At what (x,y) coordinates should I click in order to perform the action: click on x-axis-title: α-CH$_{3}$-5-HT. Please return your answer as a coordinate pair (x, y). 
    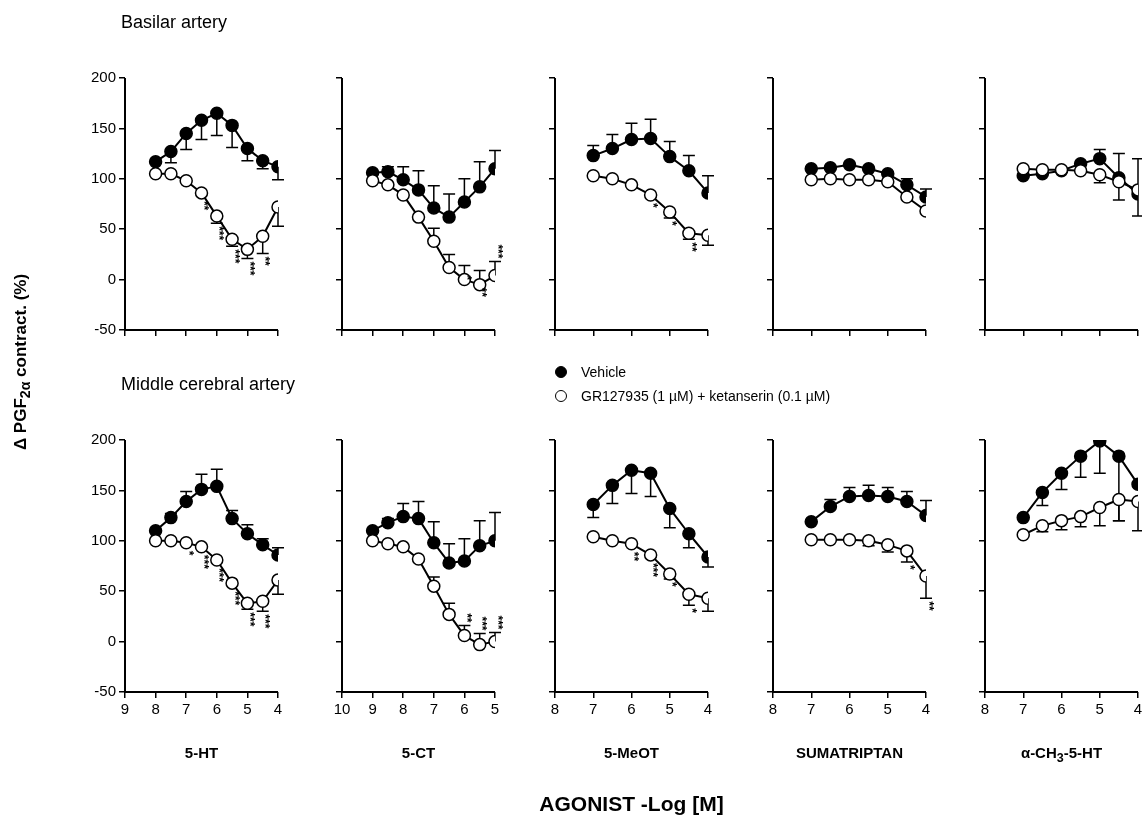
    Looking at the image, I should click on (1061, 754).